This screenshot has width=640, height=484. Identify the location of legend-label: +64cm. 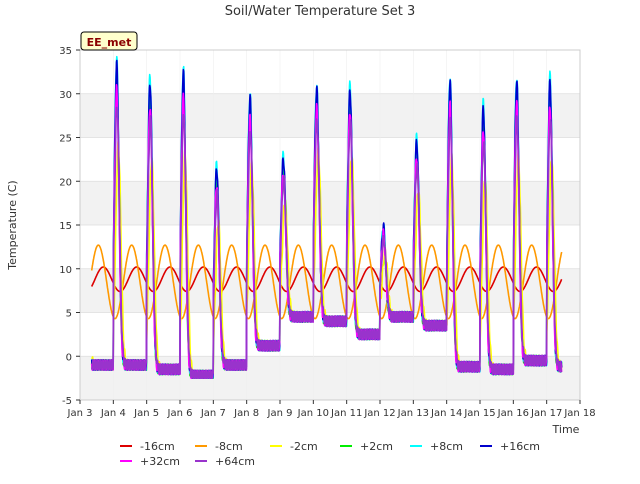
(235, 461).